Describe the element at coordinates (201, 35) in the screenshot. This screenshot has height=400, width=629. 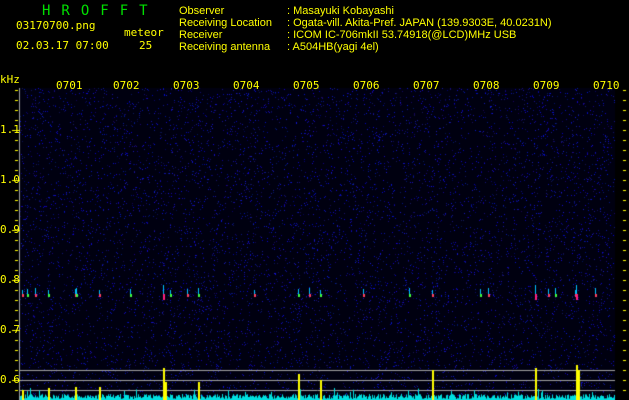
I see `info-label: Receiver` at that location.